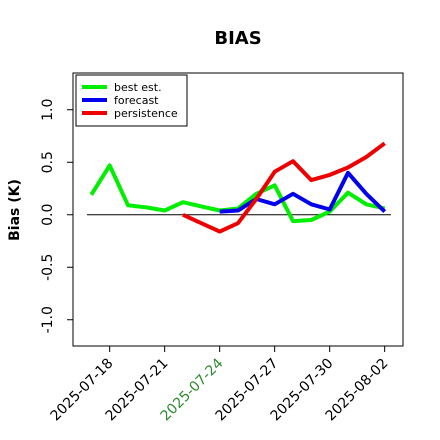 The width and height of the screenshot is (440, 440). What do you see at coordinates (48, 162) in the screenshot?
I see `y-tick-label: 0.5` at bounding box center [48, 162].